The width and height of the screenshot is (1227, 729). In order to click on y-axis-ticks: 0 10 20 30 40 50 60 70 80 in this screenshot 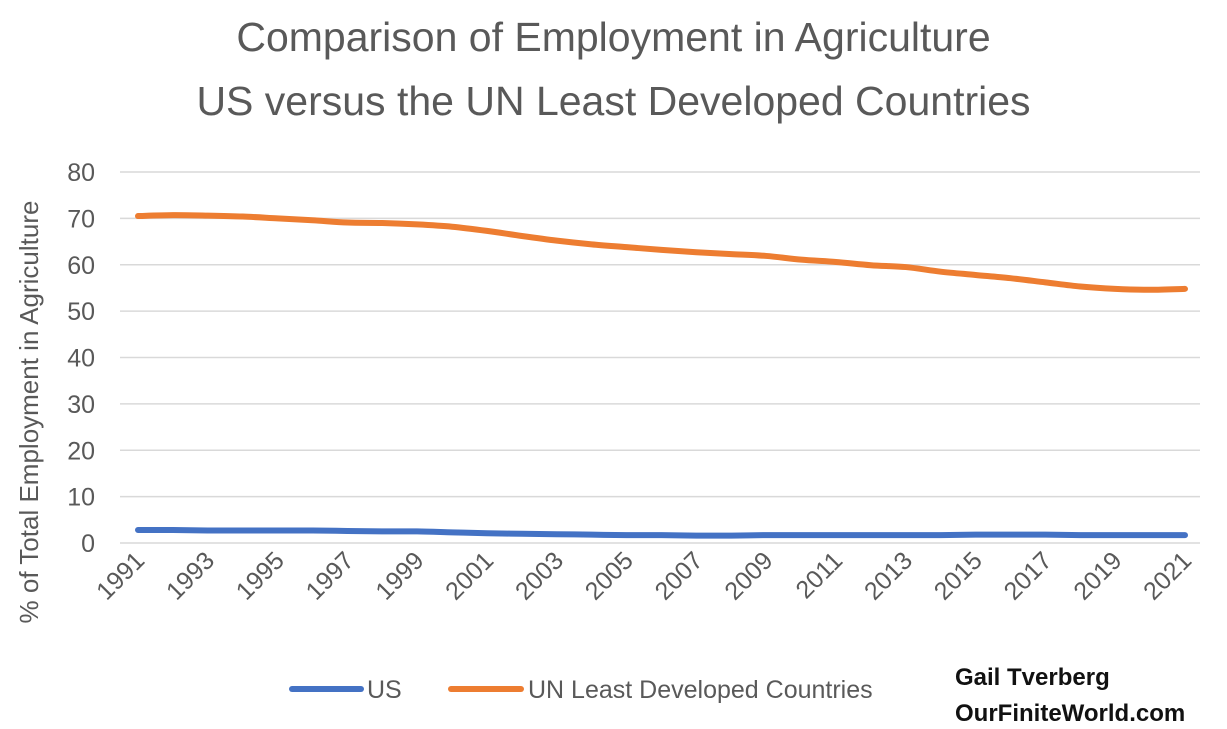, I will do `click(81, 358)`.